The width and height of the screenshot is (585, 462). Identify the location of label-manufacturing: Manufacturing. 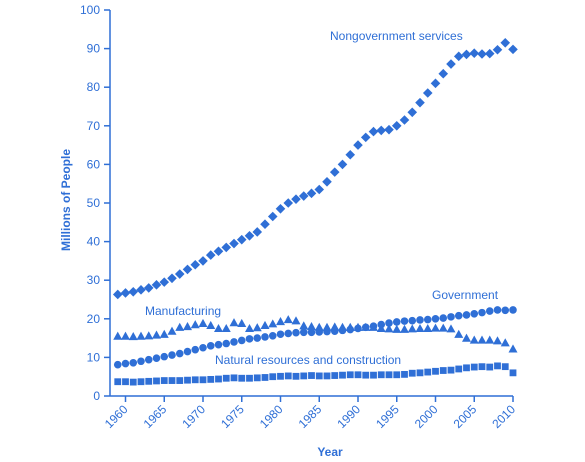
(183, 311).